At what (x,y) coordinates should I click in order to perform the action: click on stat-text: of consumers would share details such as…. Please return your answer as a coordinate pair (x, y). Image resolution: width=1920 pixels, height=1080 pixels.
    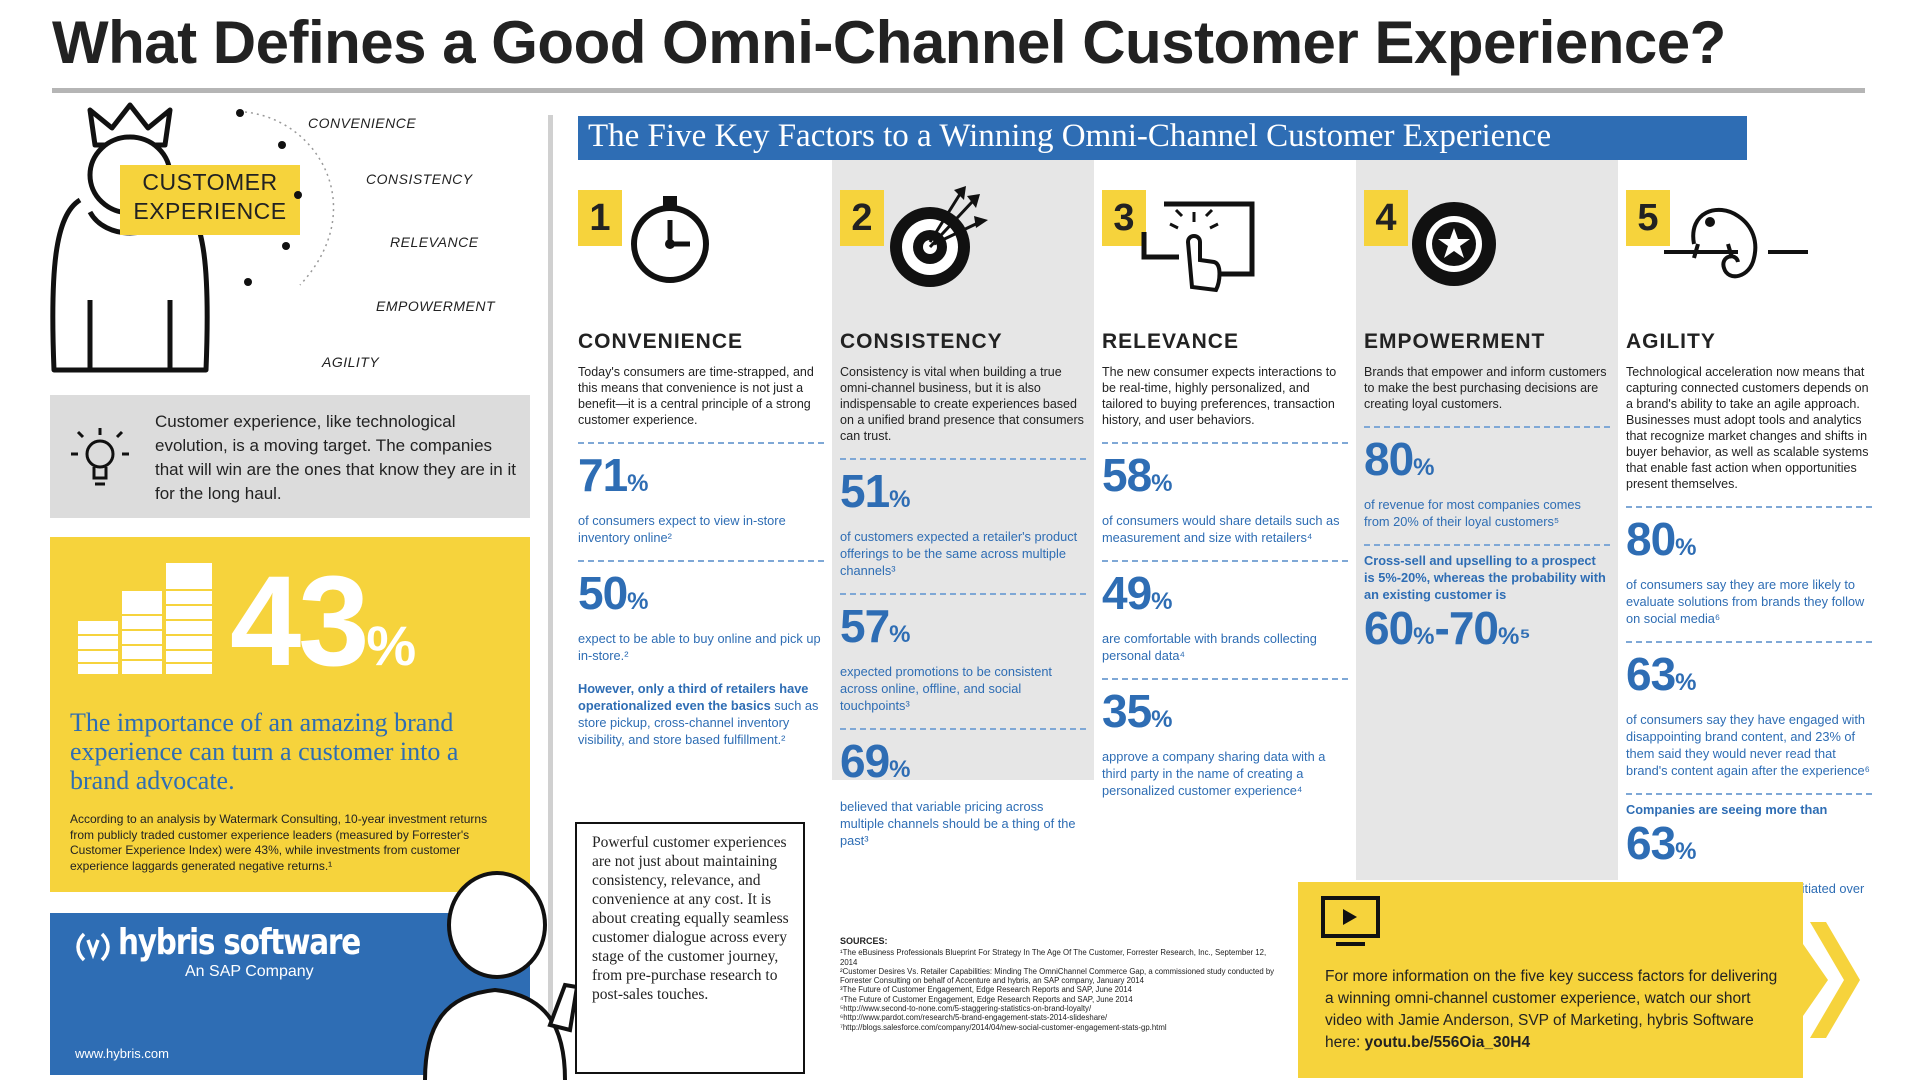
    Looking at the image, I should click on (1221, 529).